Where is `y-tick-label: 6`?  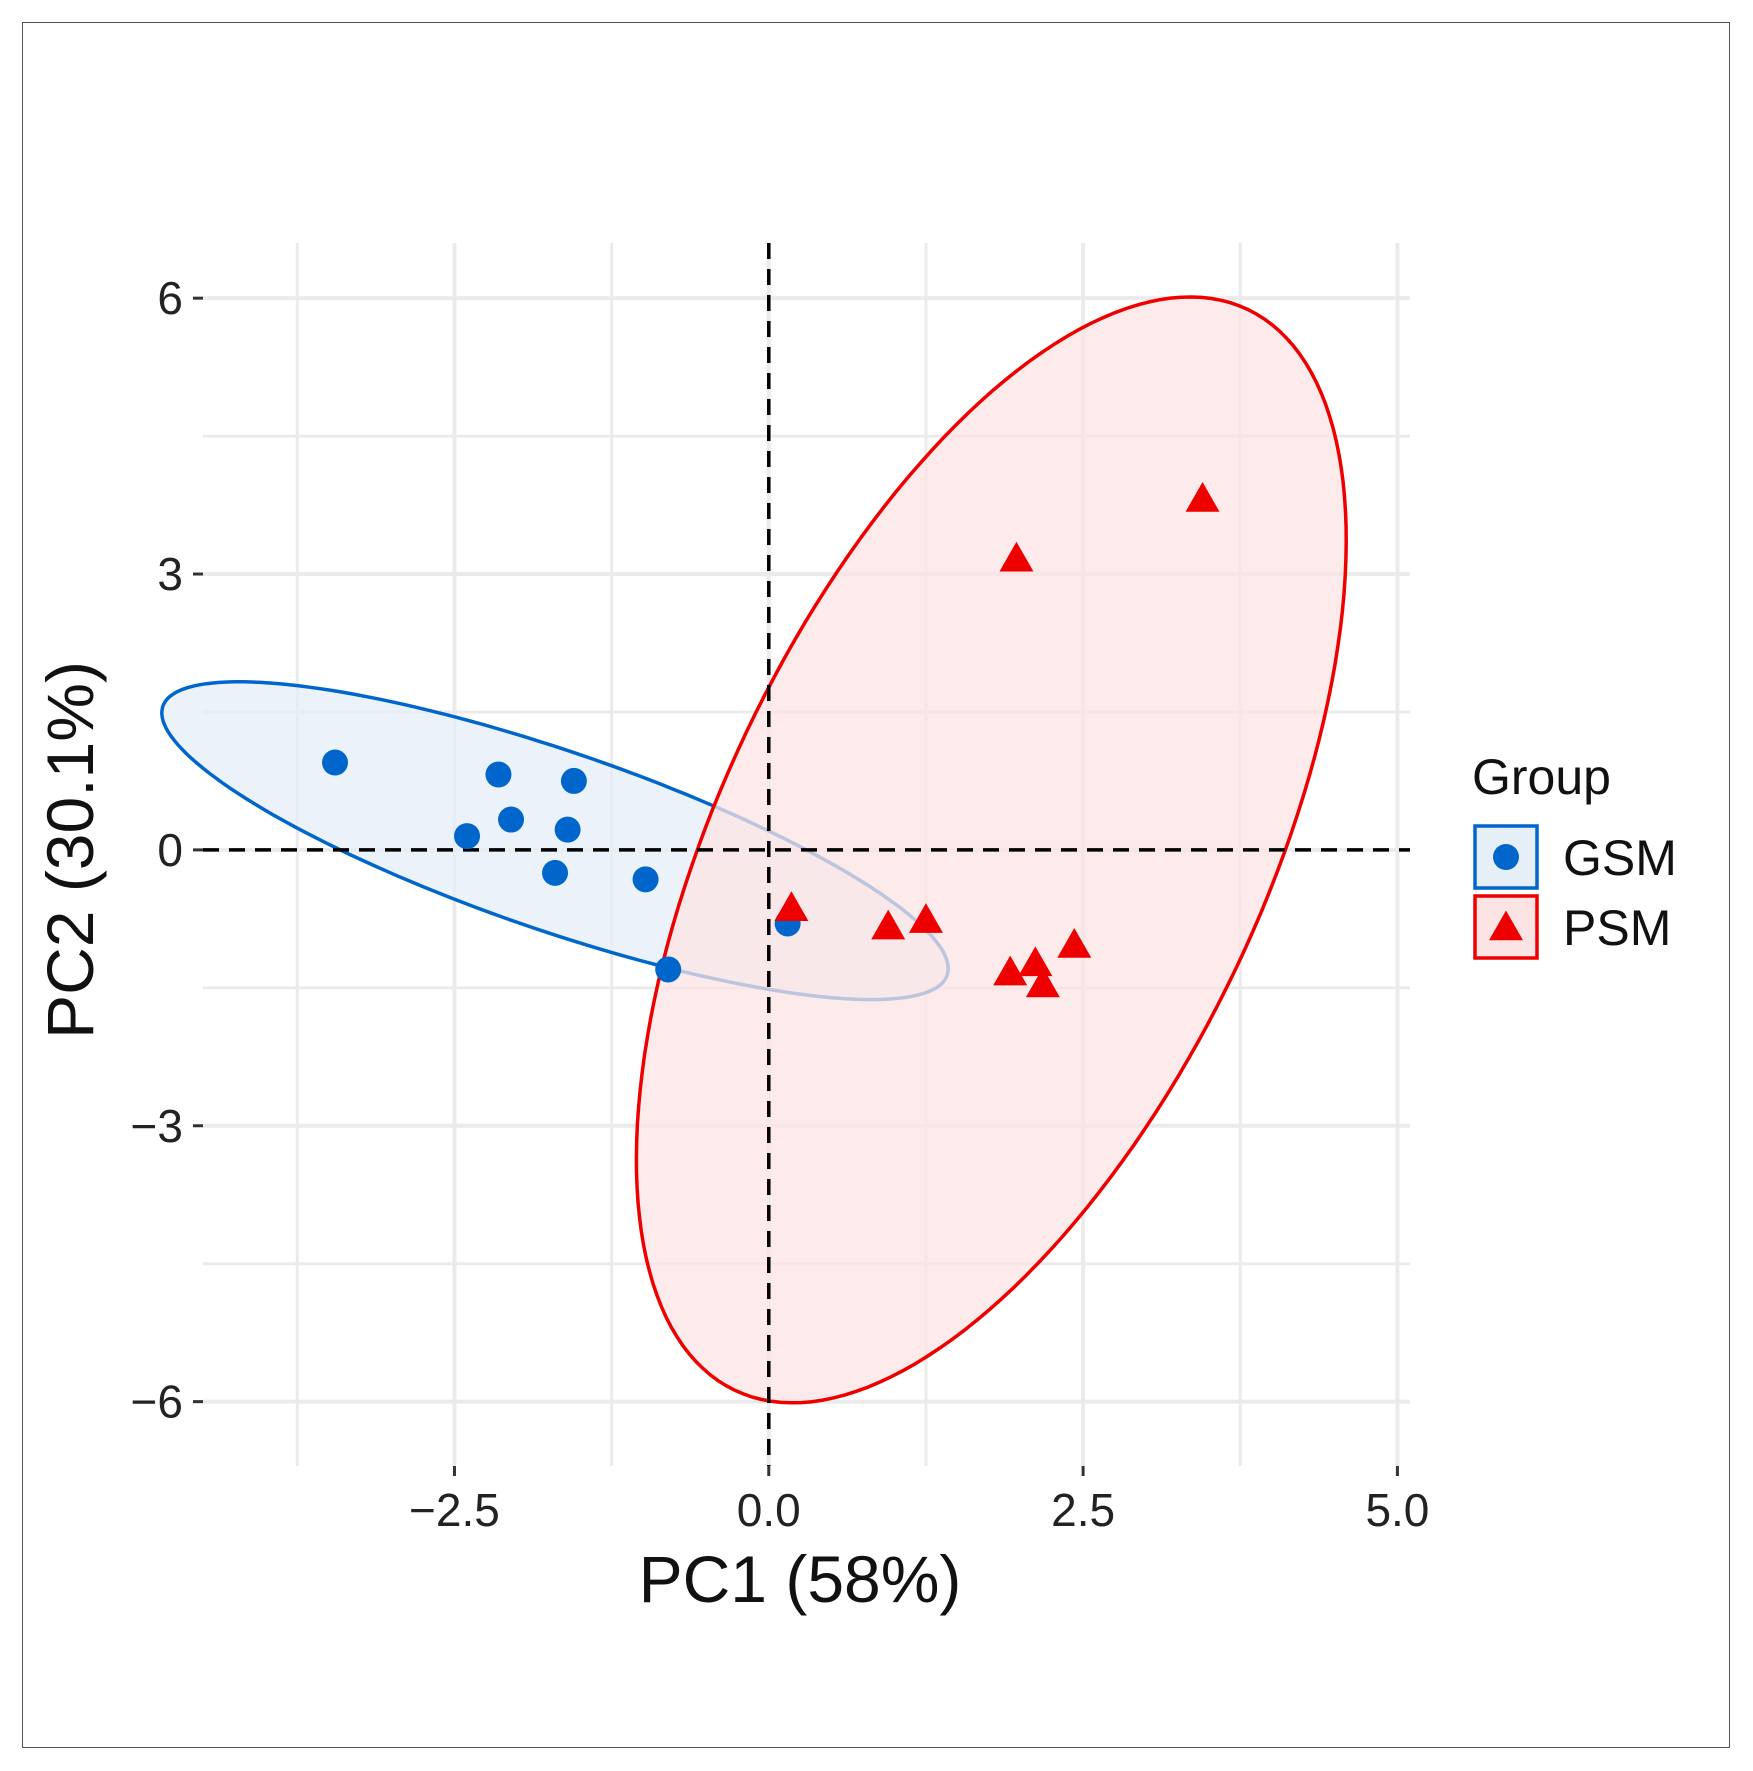 y-tick-label: 6 is located at coordinates (170, 298).